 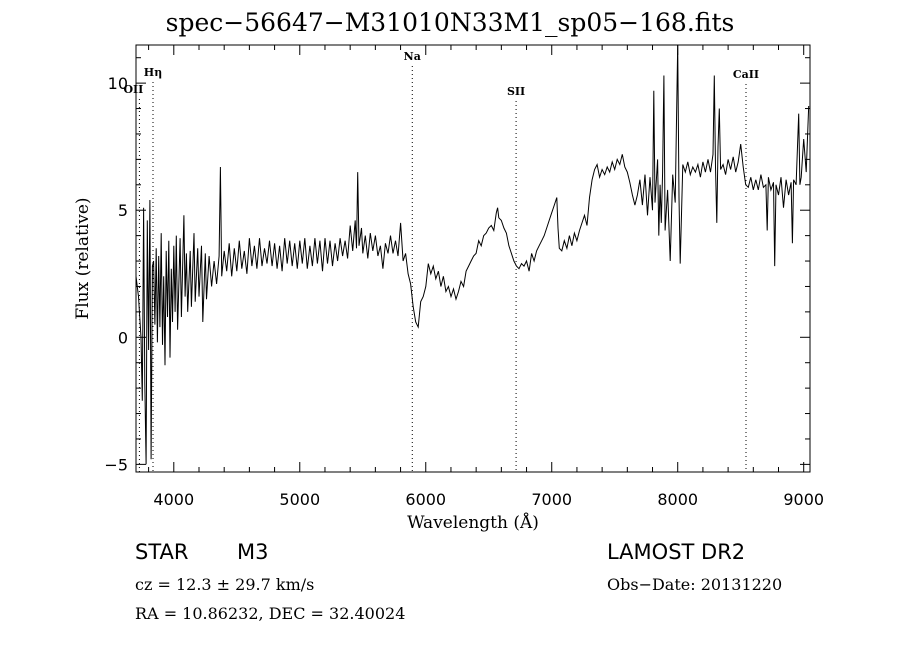 What do you see at coordinates (677, 499) in the screenshot?
I see `x-tick-label: 8000` at bounding box center [677, 499].